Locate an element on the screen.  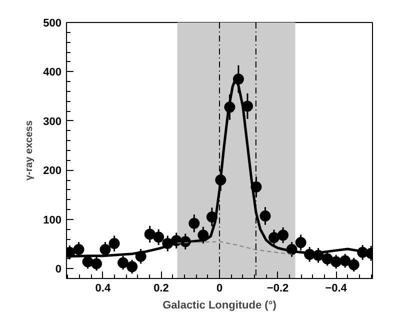
x-tick-label: 0 is located at coordinates (219, 288).